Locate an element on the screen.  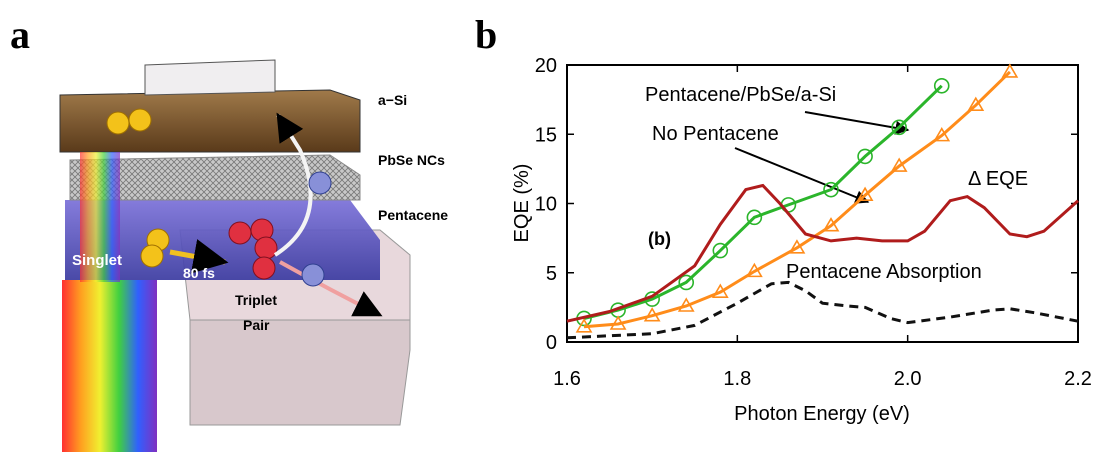
contact is located at coordinates (210, 77).